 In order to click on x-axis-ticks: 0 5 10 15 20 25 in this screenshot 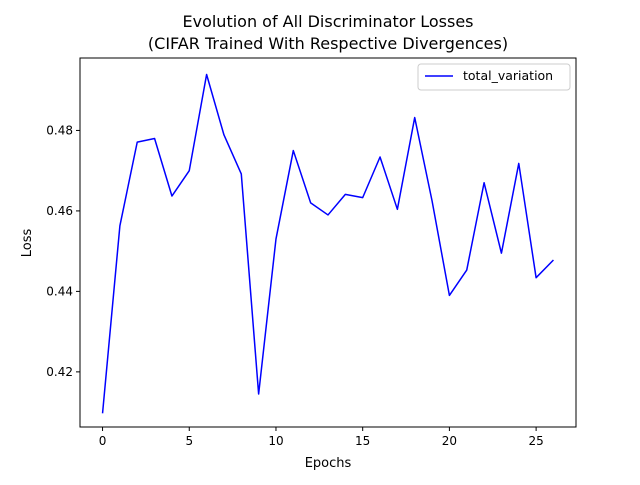, I will do `click(321, 437)`.